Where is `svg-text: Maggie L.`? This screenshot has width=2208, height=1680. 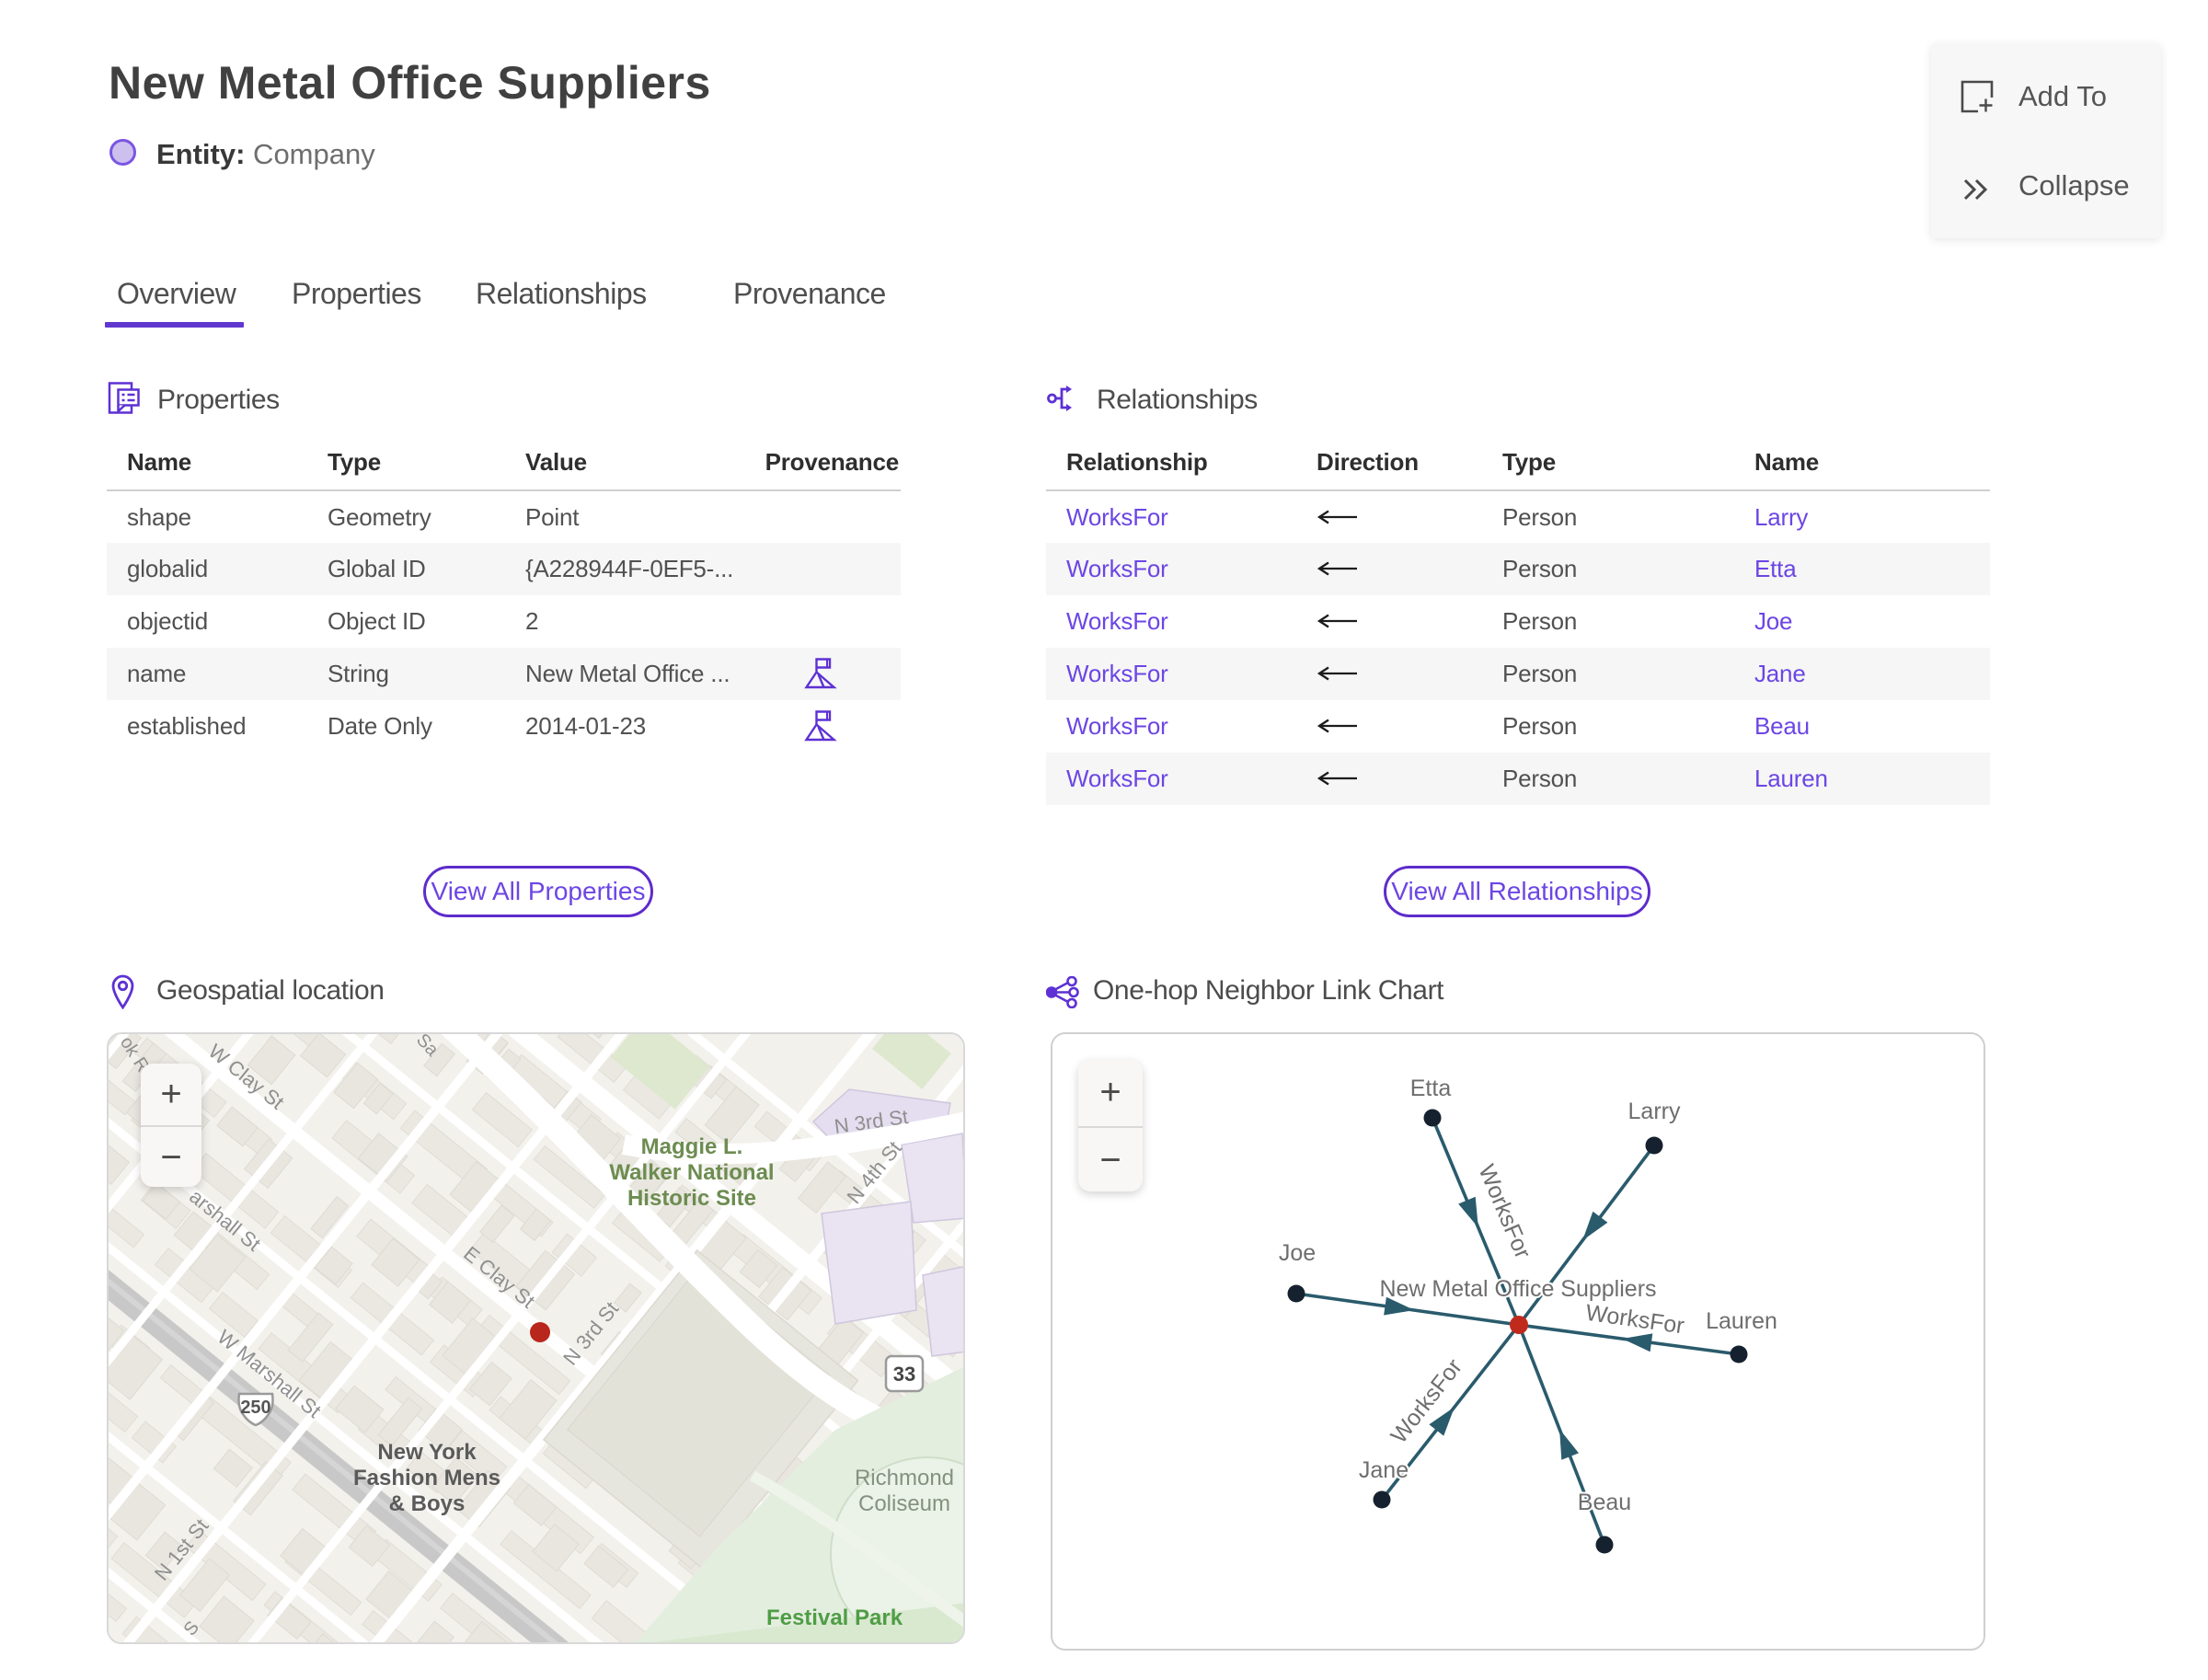
svg-text: Maggie L. is located at coordinates (692, 1146).